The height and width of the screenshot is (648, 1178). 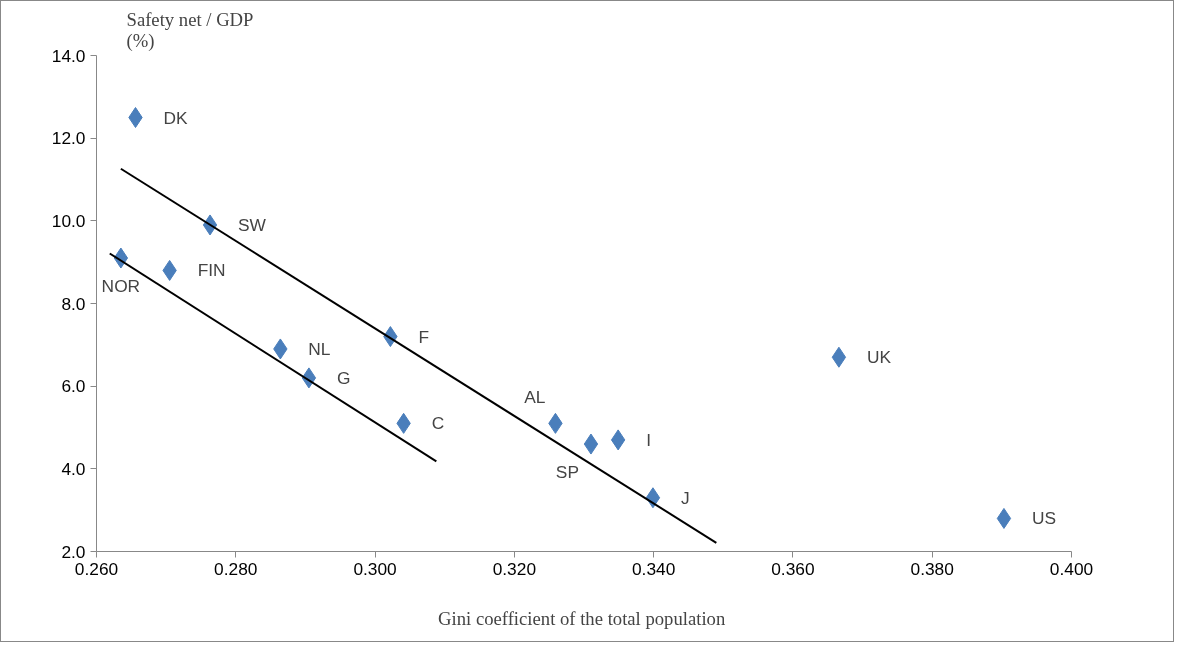 What do you see at coordinates (73, 386) in the screenshot?
I see `y-tick-label: 6.0` at bounding box center [73, 386].